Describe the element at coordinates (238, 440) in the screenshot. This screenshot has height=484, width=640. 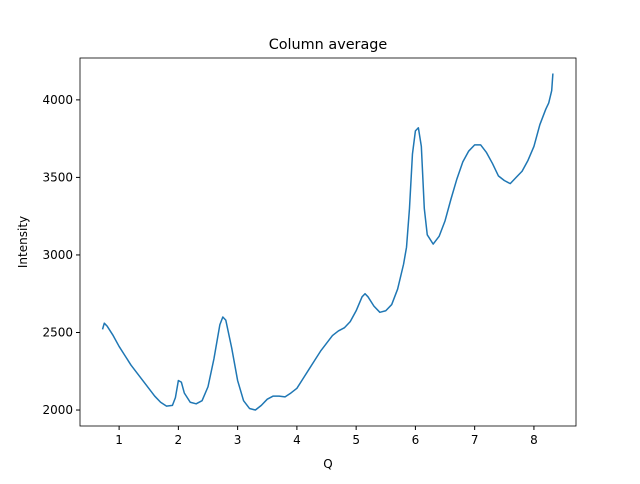
I see `x-tick-label: 3` at that location.